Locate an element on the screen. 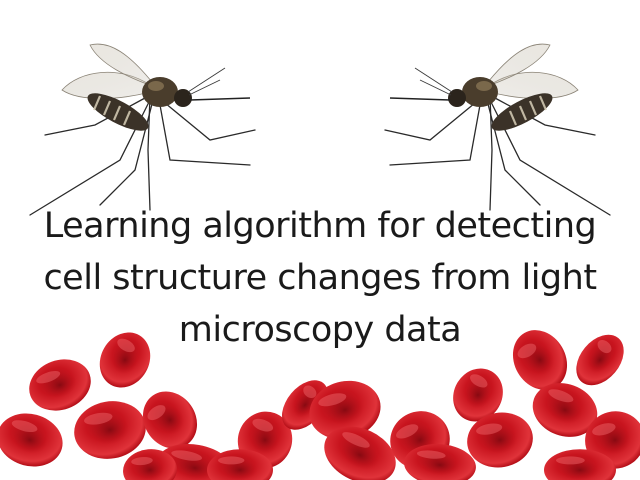  slide-title-line-2: cell structure changes from light is located at coordinates (320, 278).